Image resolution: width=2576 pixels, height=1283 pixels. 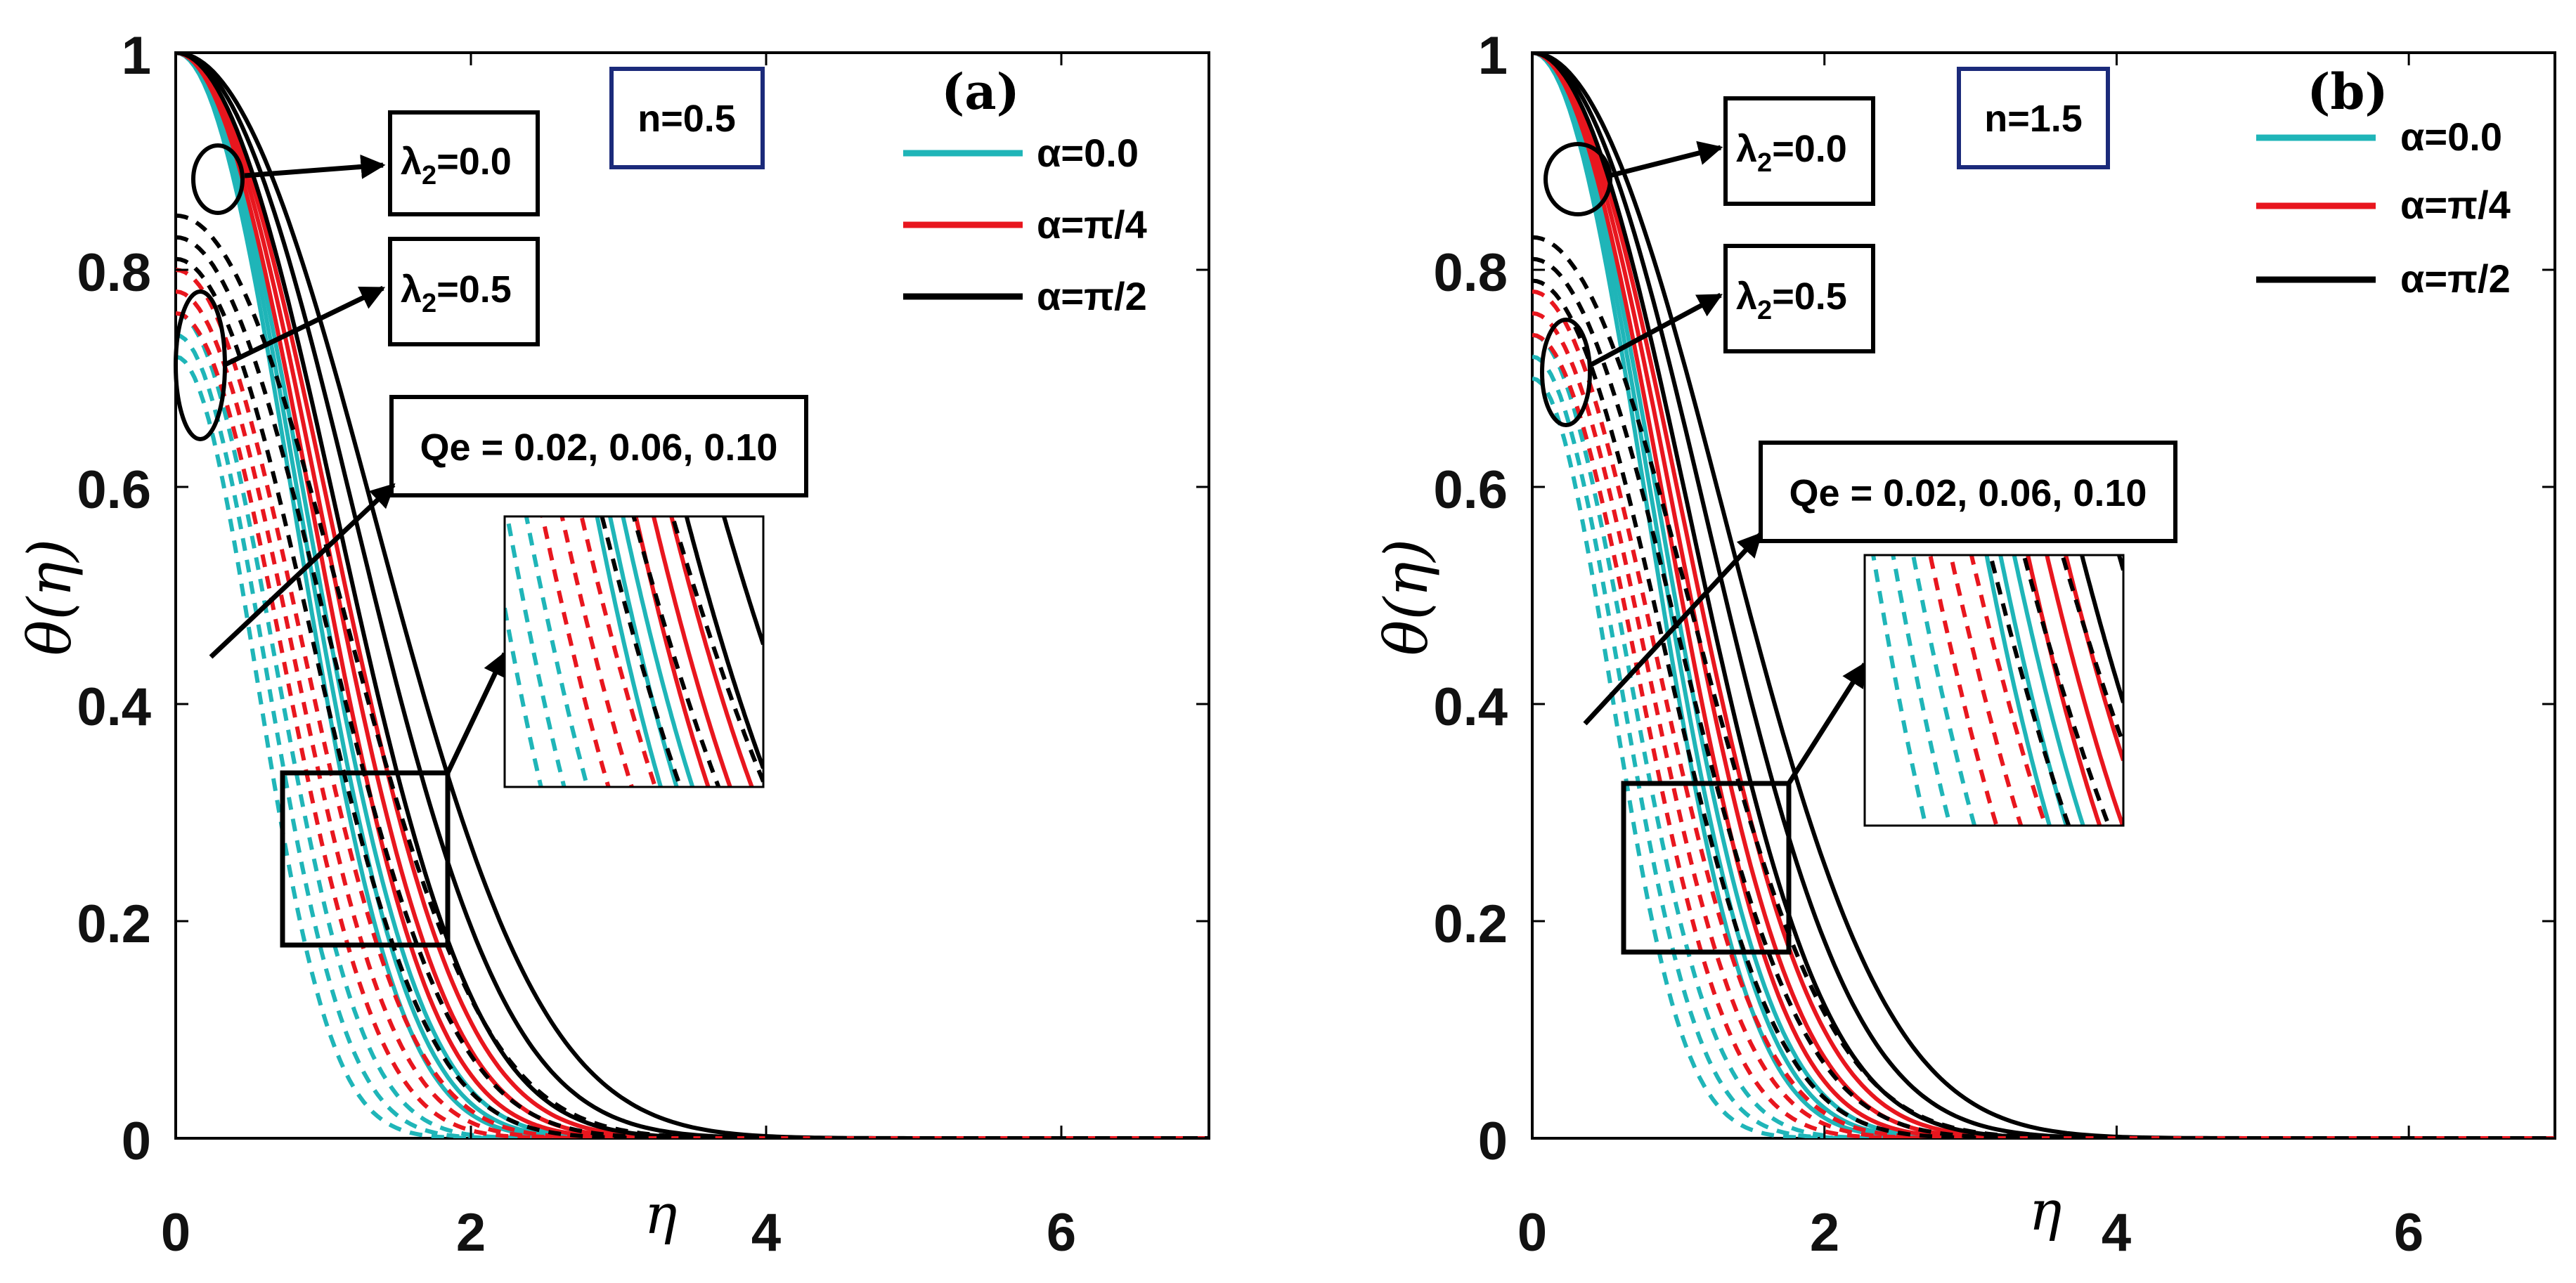 What do you see at coordinates (1578, 179) in the screenshot?
I see `ellipse-lambda00-b` at bounding box center [1578, 179].